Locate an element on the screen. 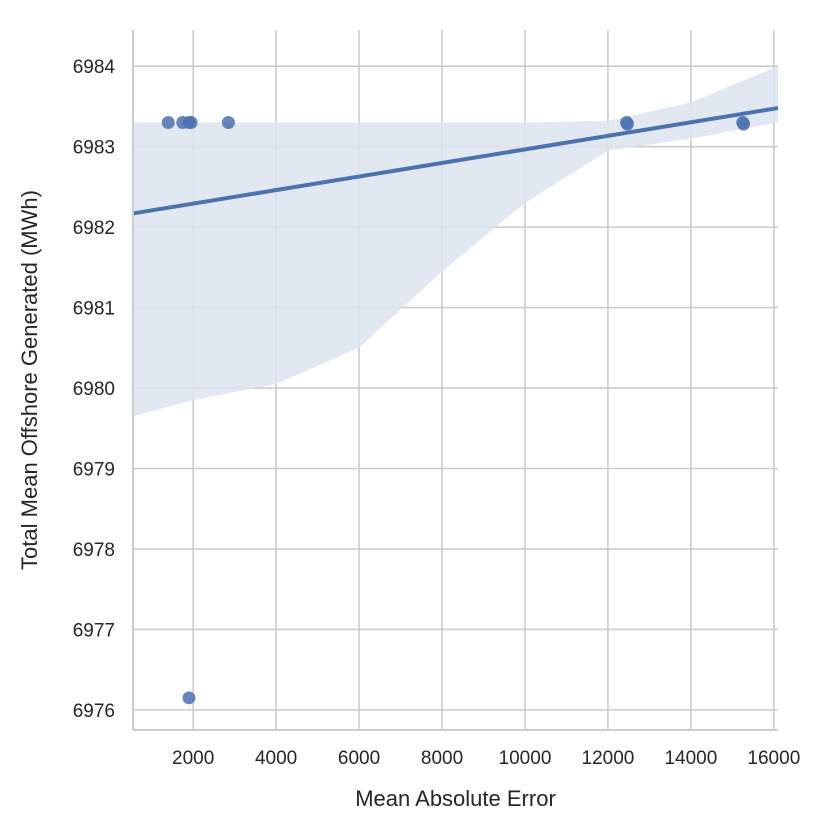  y-tick-label: 6977 is located at coordinates (94, 630).